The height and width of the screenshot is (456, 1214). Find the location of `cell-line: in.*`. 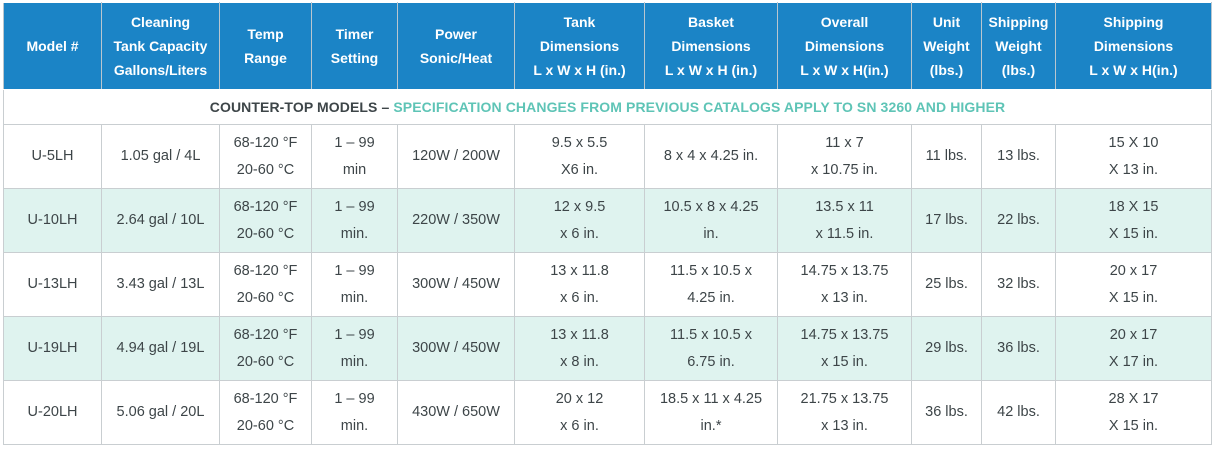

cell-line: in.* is located at coordinates (711, 425).